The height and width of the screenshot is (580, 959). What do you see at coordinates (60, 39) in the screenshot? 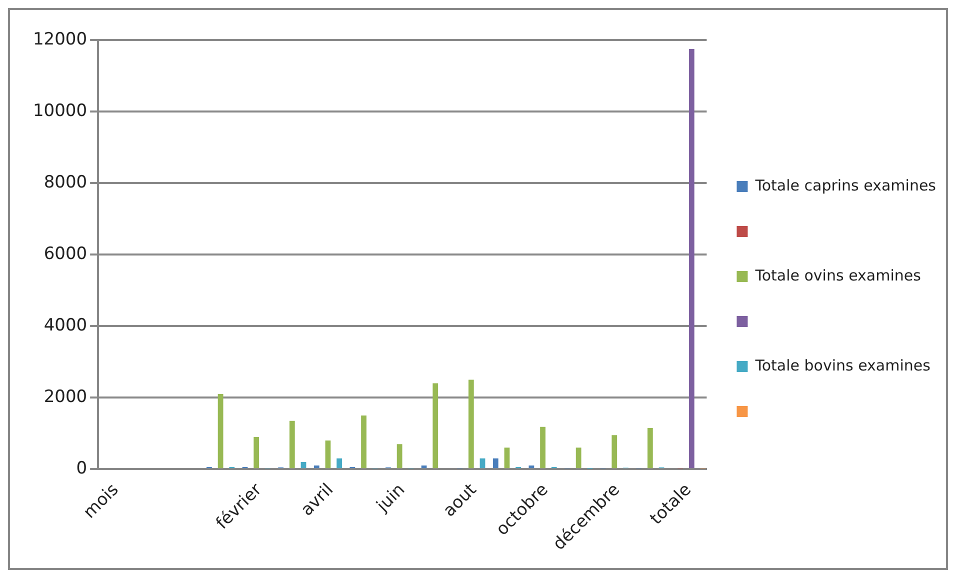
I see `y-tick-label: 12000` at bounding box center [60, 39].